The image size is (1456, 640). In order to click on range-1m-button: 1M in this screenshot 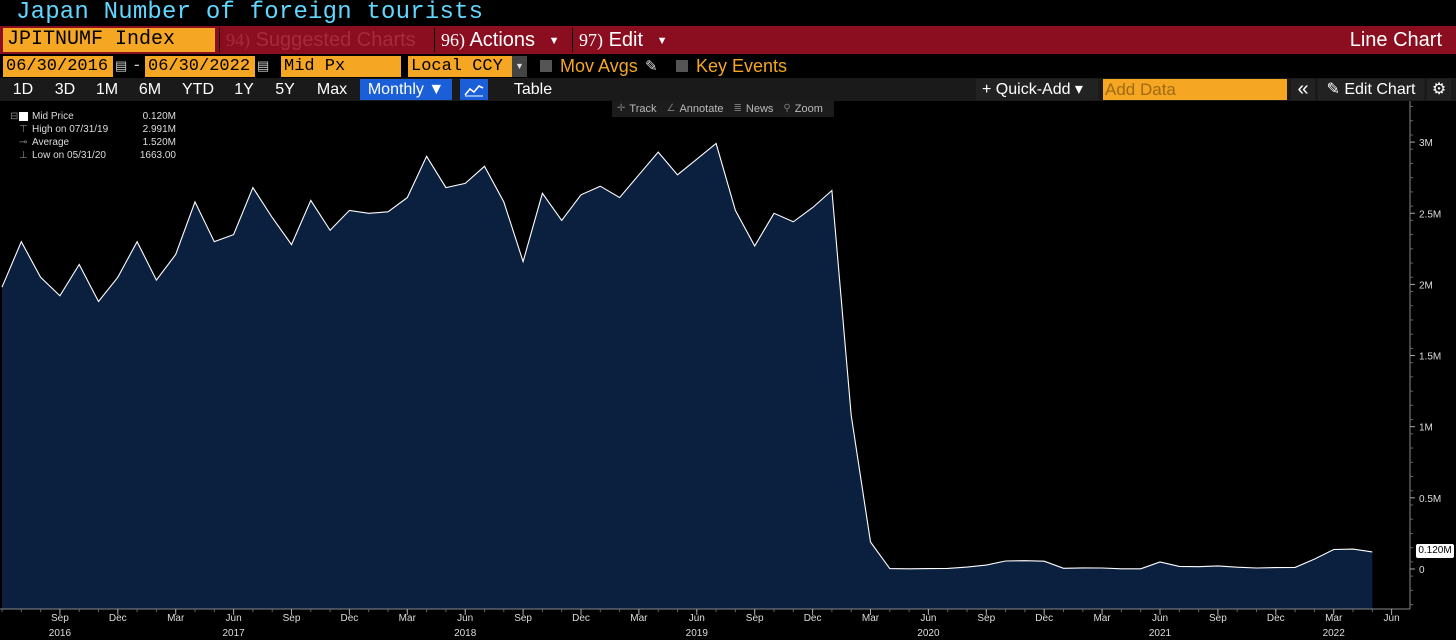, I will do `click(107, 89)`.